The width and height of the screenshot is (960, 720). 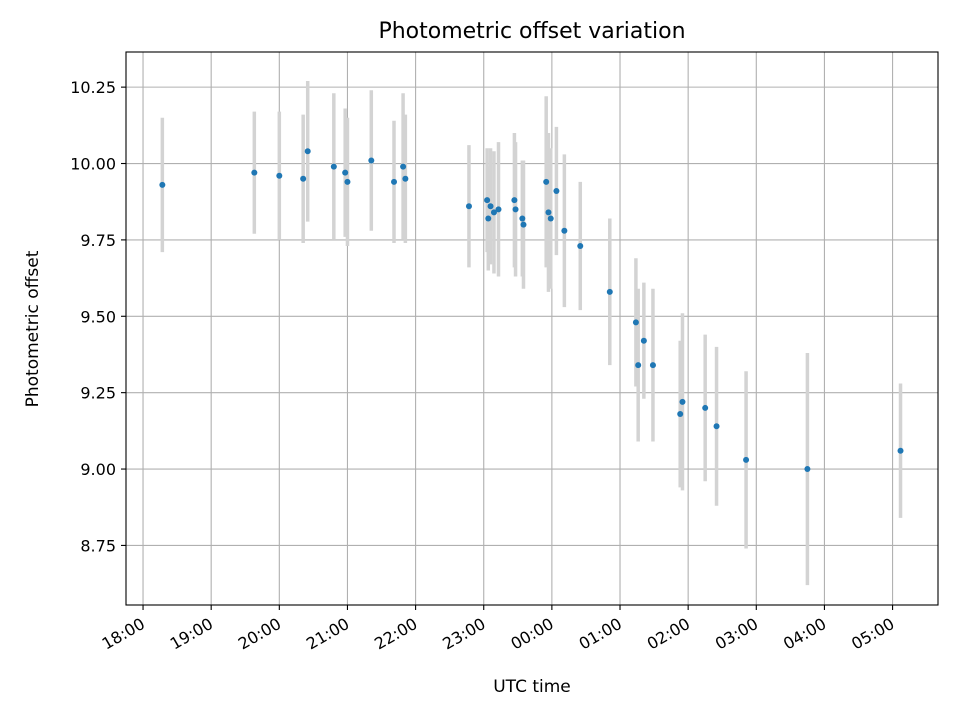 I want to click on y-tick-label: 9.50, so click(x=98, y=316).